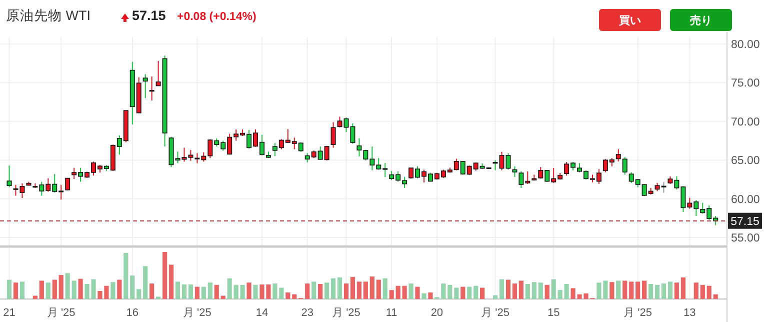 The width and height of the screenshot is (773, 322). What do you see at coordinates (745, 222) in the screenshot?
I see `ref-line-label: 57.15` at bounding box center [745, 222].